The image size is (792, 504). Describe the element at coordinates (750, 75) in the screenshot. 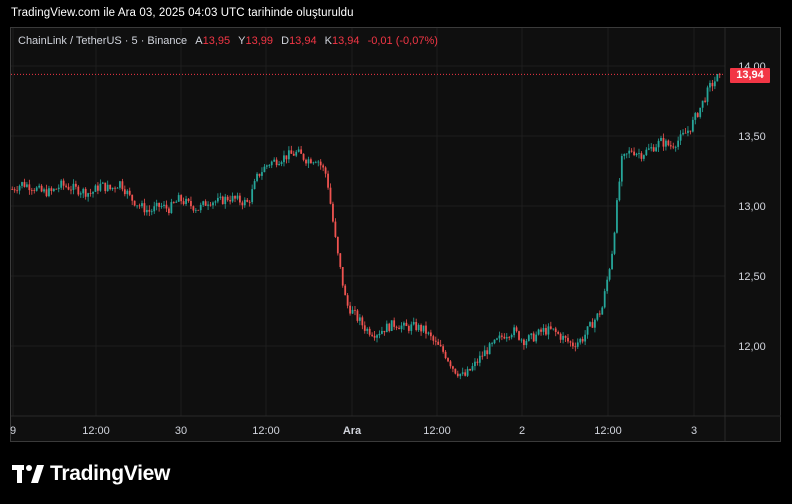

I see `last-price-badge: 13,94` at that location.